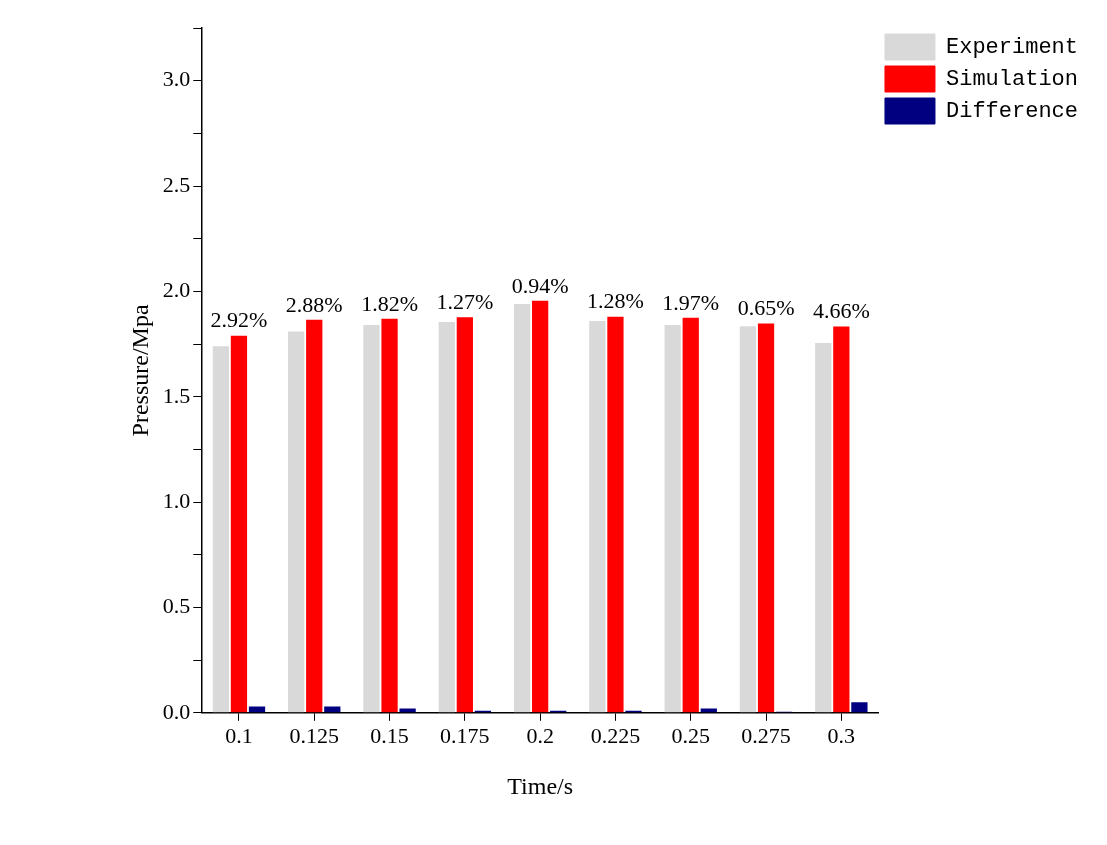  I want to click on y-tick-label: 1.0, so click(176, 500).